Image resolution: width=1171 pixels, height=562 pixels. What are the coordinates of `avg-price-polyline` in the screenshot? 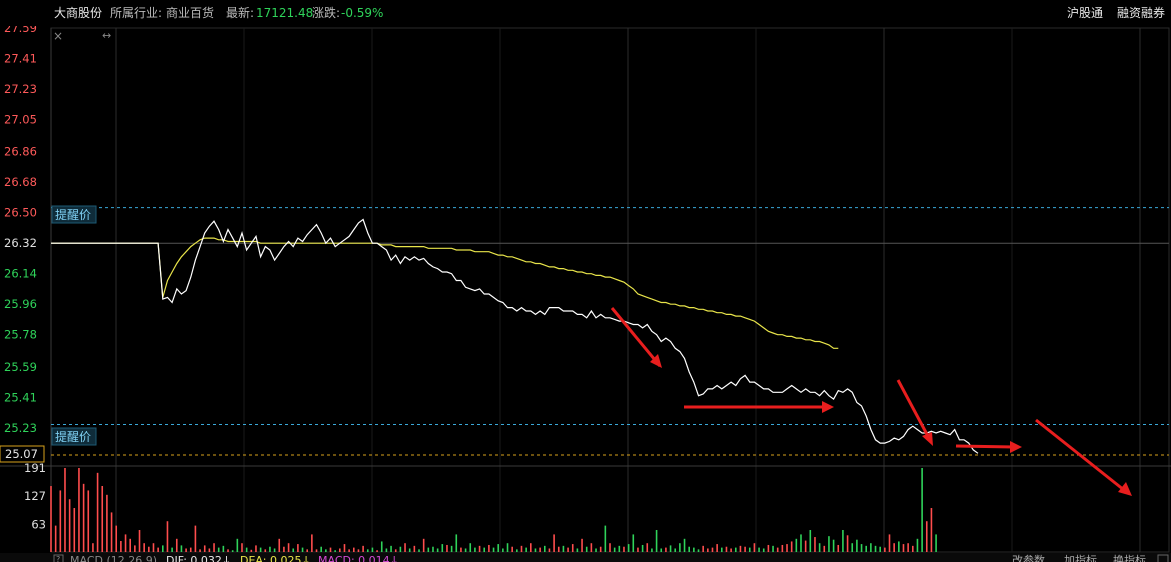 It's located at (445, 293).